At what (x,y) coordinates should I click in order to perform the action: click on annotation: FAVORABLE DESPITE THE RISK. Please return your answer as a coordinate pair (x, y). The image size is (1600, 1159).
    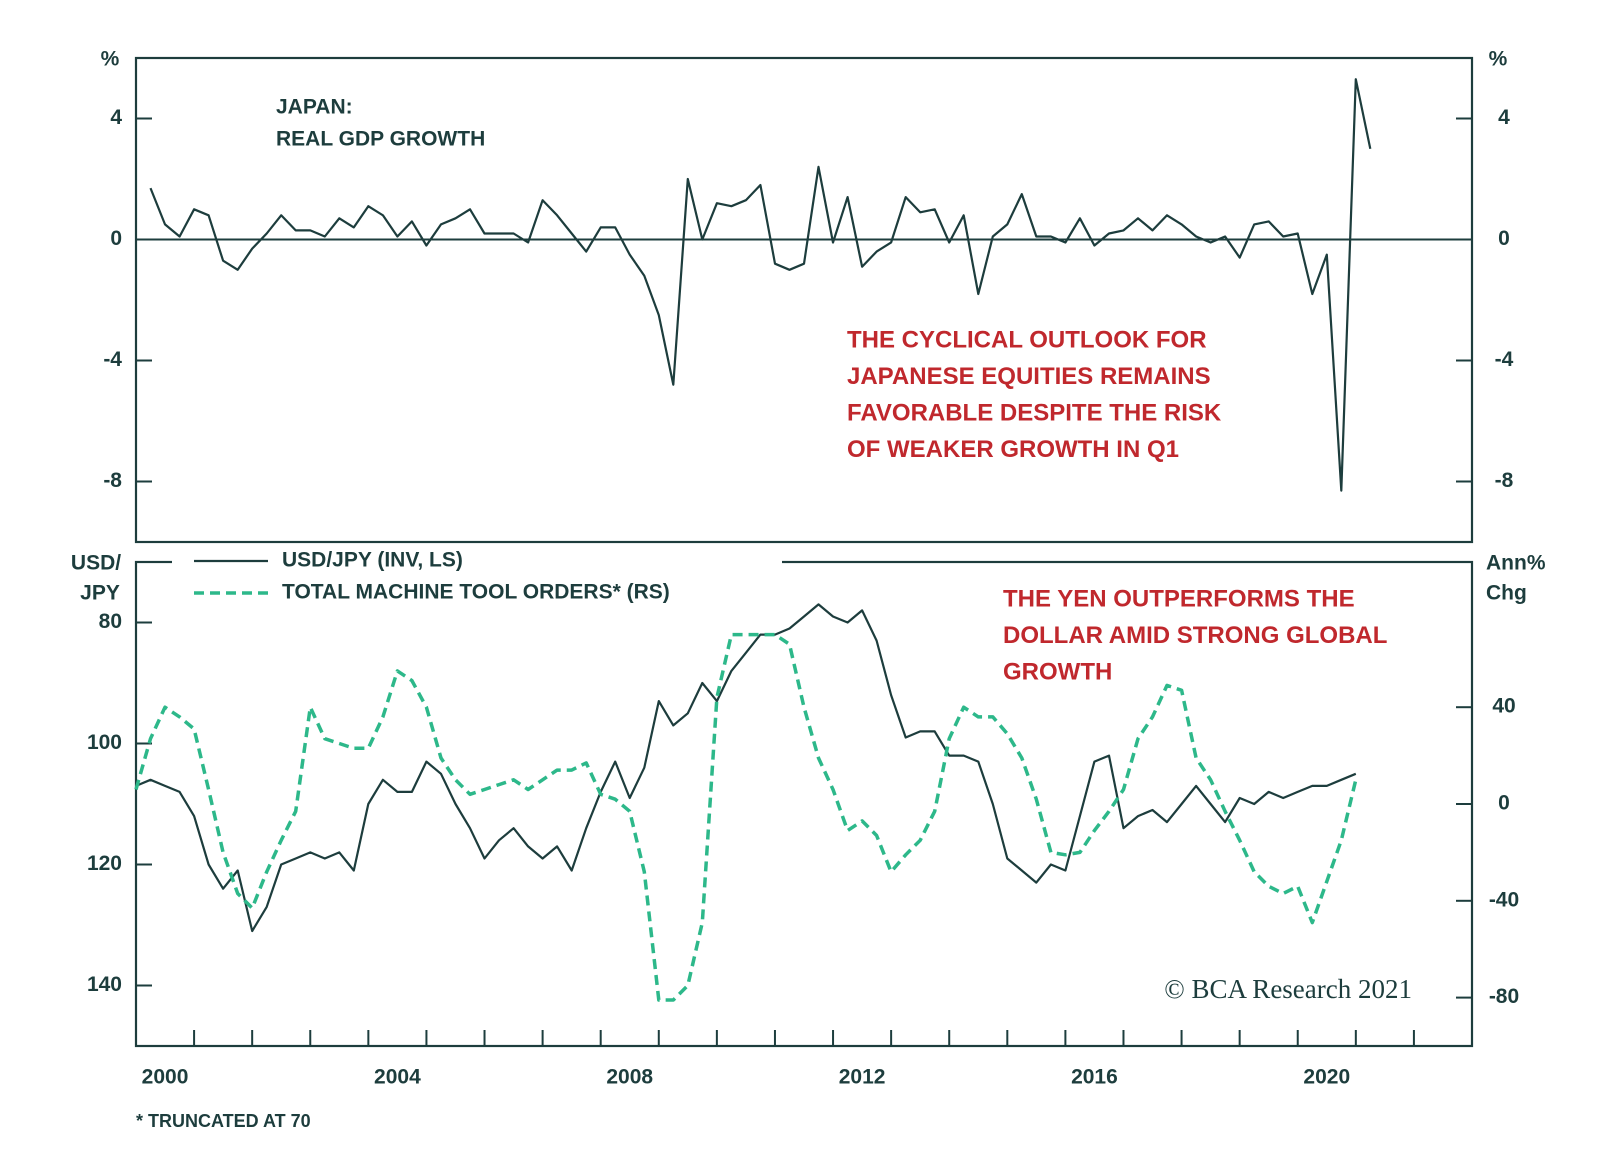
    Looking at the image, I should click on (1034, 412).